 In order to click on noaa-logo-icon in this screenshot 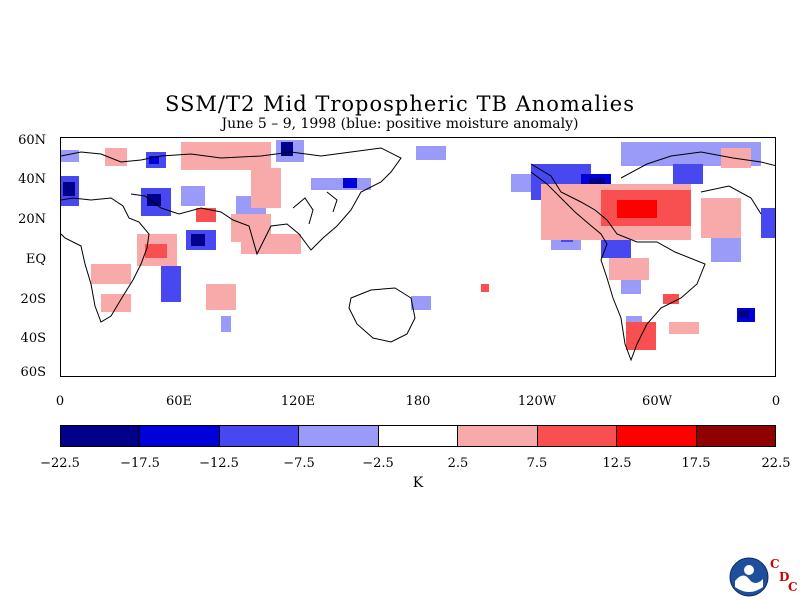, I will do `click(749, 579)`.